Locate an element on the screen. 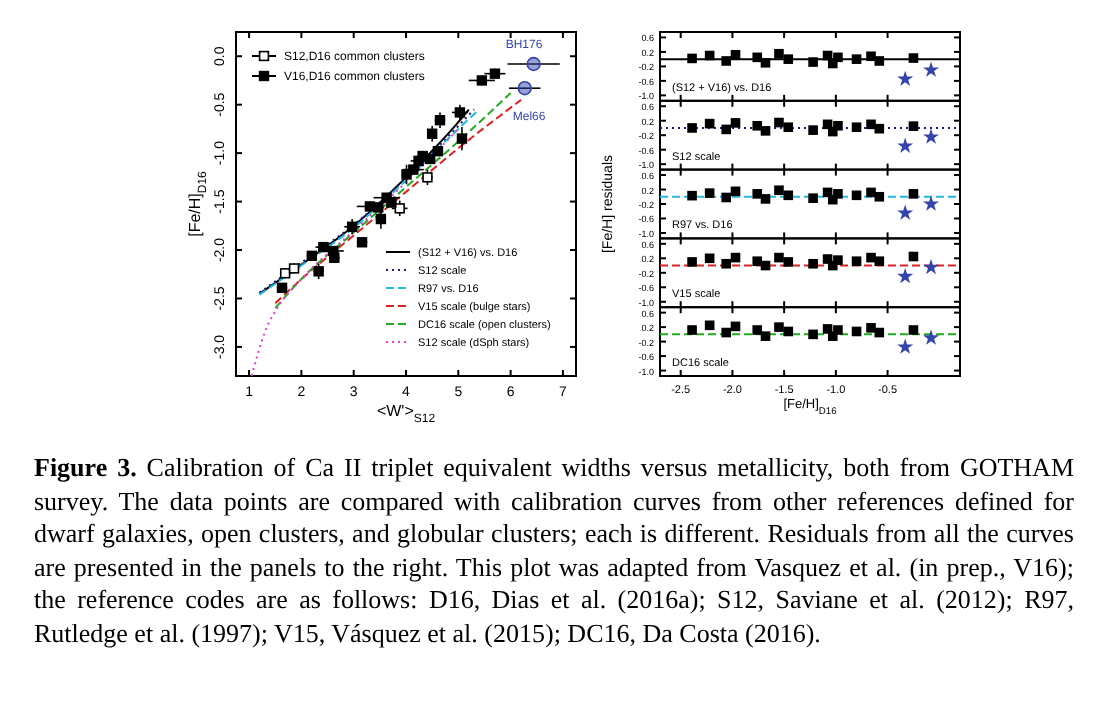 Image resolution: width=1108 pixels, height=702 pixels. x-axis-title: <W'>$_{S12}$ is located at coordinates (406, 414).